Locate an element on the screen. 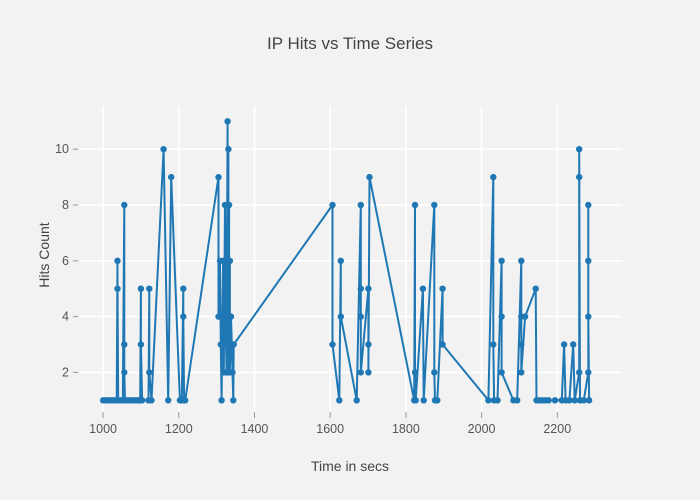 This screenshot has height=500, width=700. x-axis-title: Time in secs is located at coordinates (350, 466).